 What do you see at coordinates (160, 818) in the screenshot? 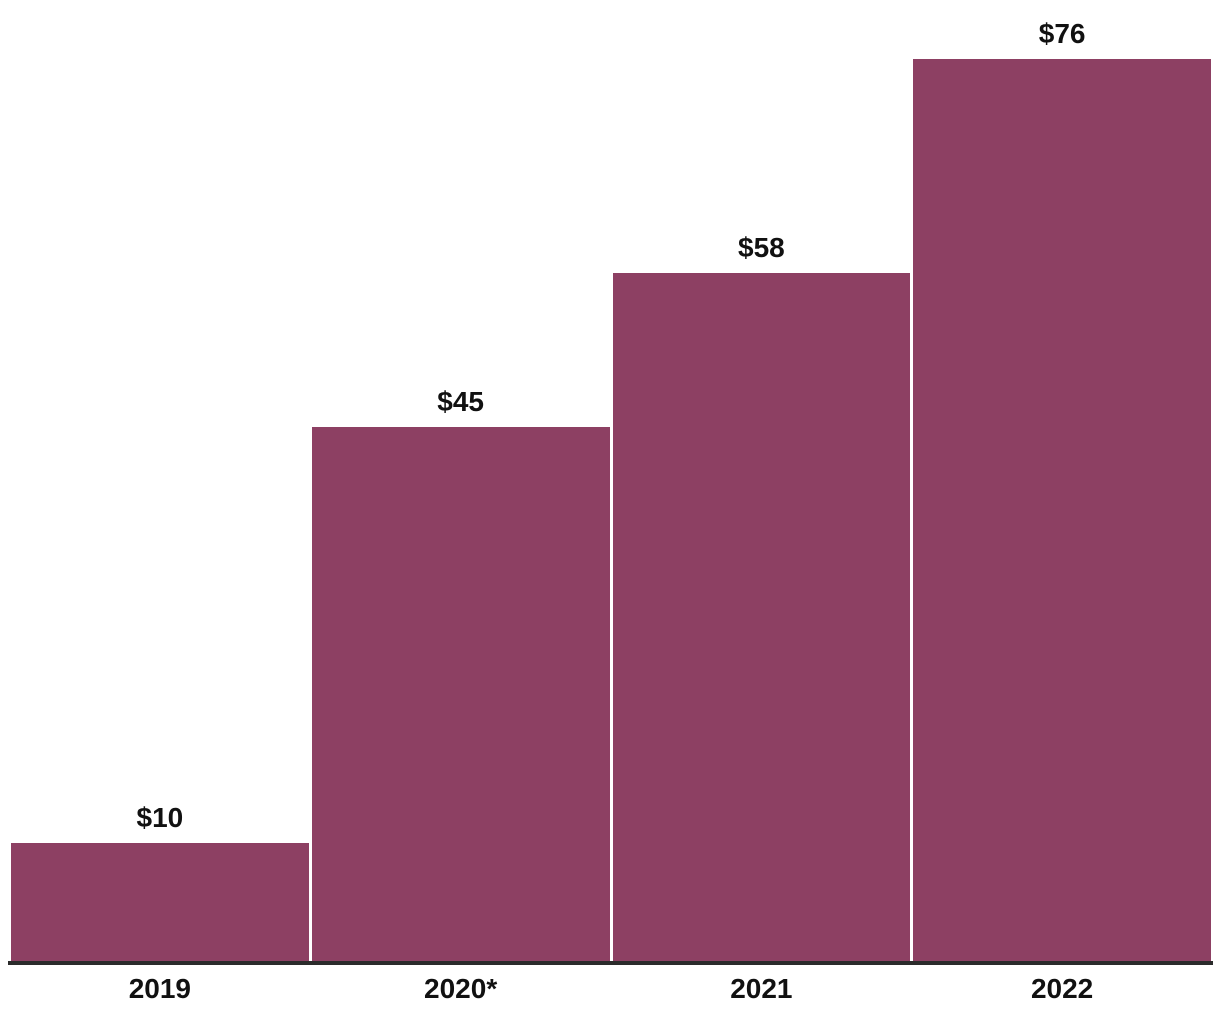
I see `bar-value-label: $10` at bounding box center [160, 818].